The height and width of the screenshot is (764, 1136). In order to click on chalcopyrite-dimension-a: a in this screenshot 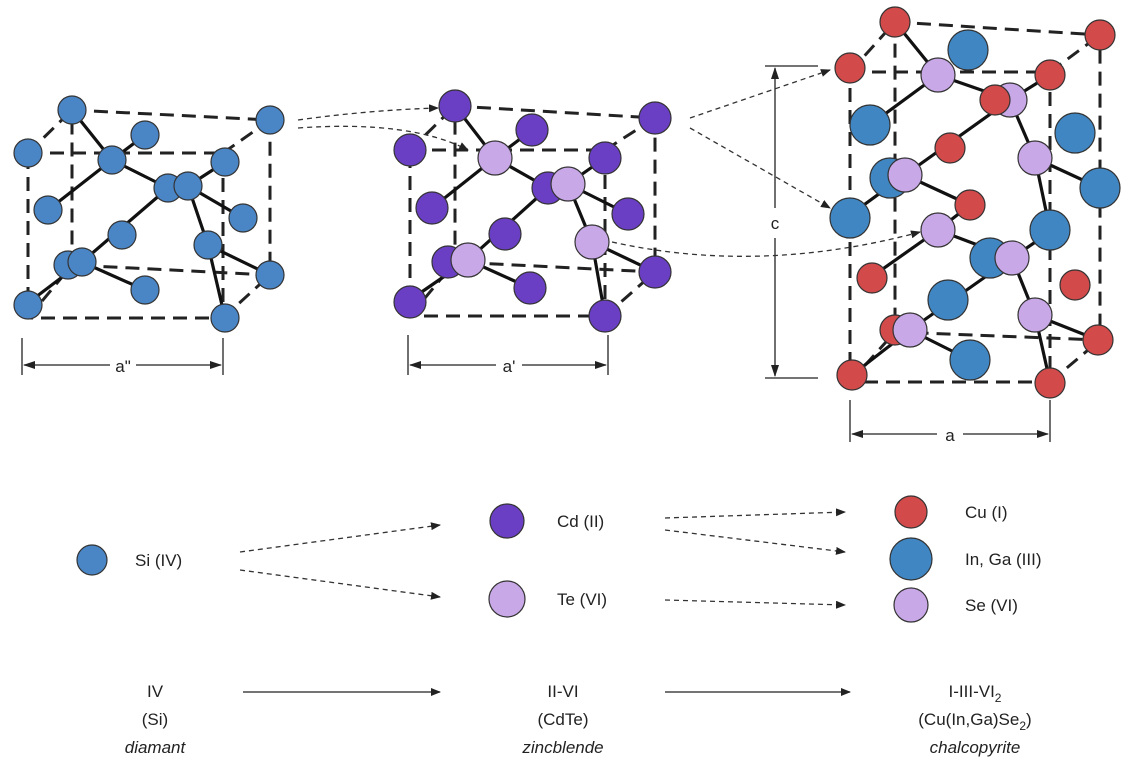, I will do `click(950, 422)`.